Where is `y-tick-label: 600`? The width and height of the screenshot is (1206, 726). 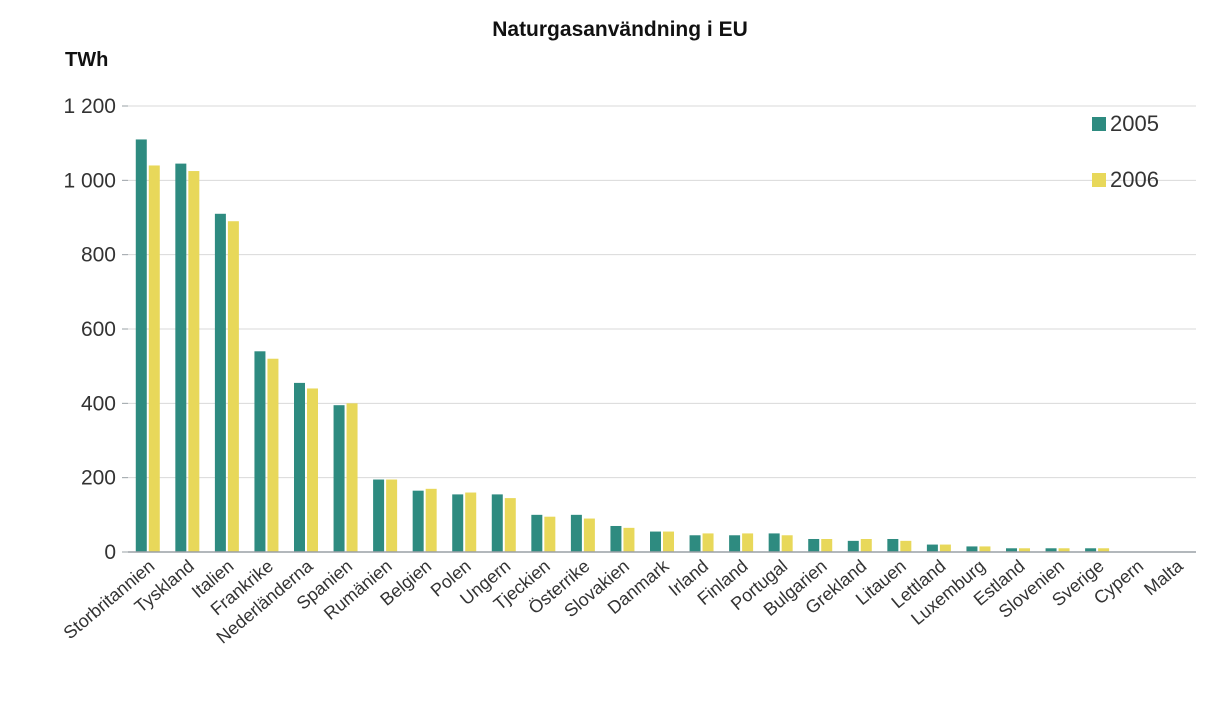 y-tick-label: 600 is located at coordinates (98, 329).